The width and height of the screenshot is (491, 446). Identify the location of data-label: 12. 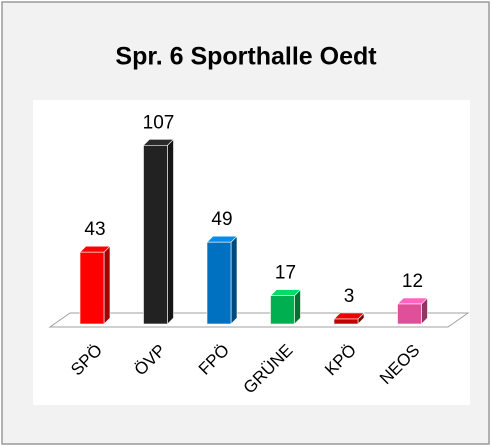
(412, 281).